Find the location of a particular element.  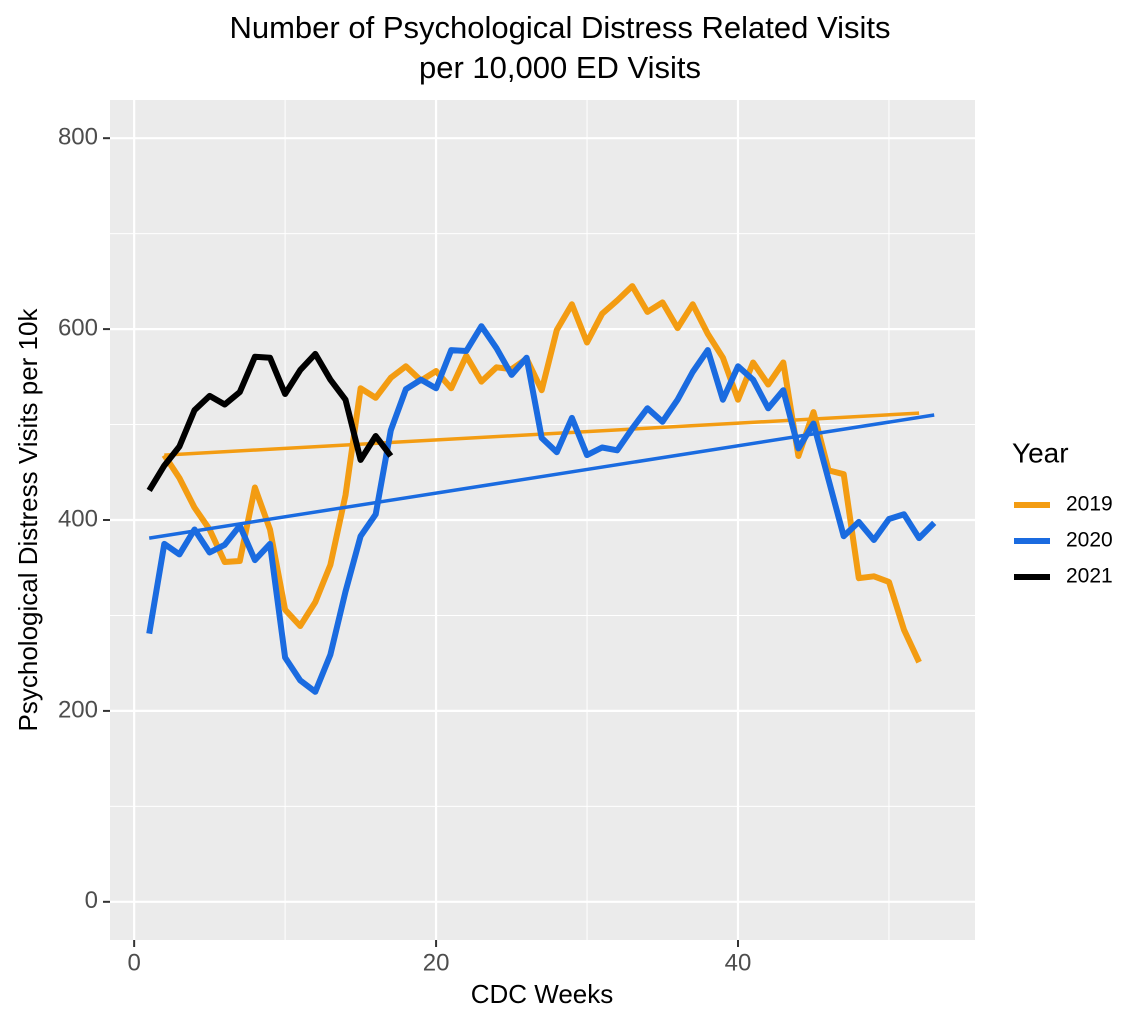

legend-label: 2021 is located at coordinates (1089, 576).